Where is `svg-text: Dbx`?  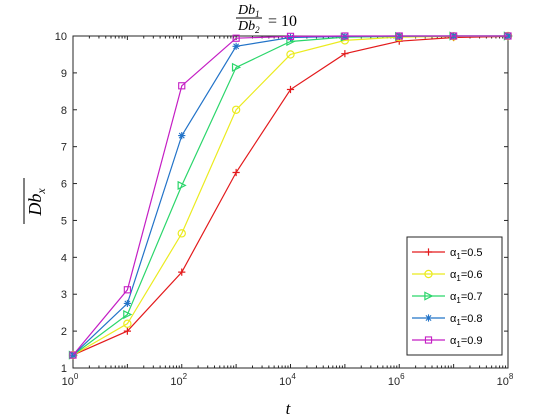
svg-text: Dbx is located at coordinates (36, 202).